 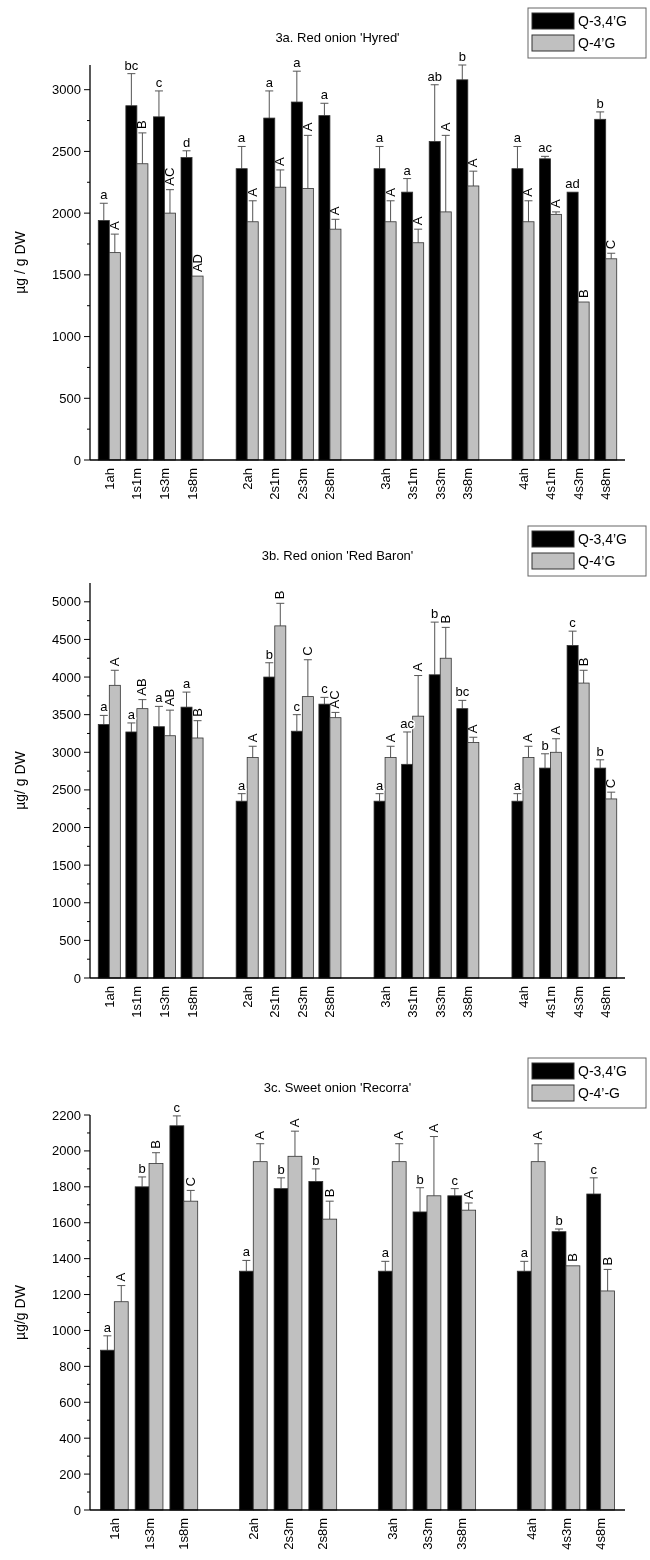 I want to click on annotation: bc, so click(x=131, y=65).